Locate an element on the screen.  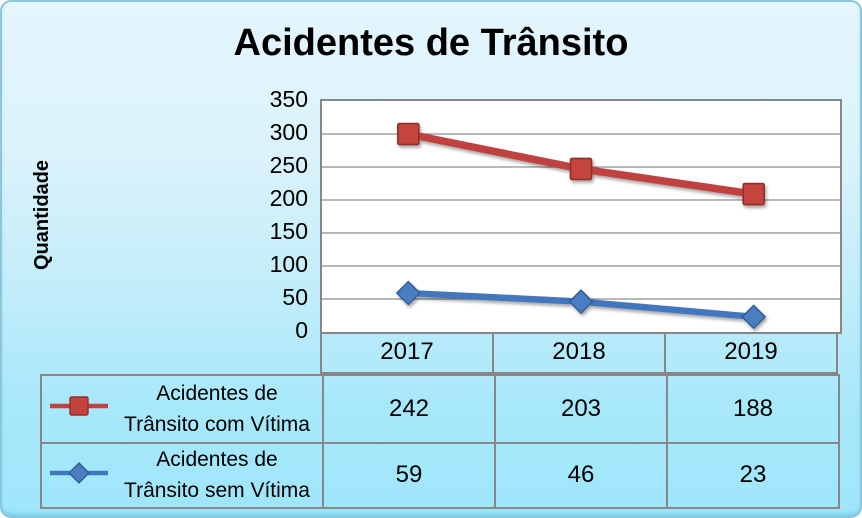
series-sem-vitima-marker-2019 is located at coordinates (754, 317).